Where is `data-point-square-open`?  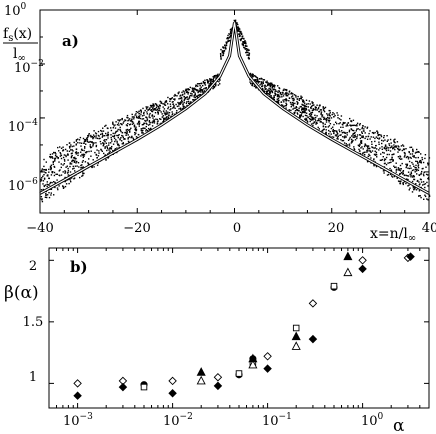 data-point-square-open is located at coordinates (239, 373).